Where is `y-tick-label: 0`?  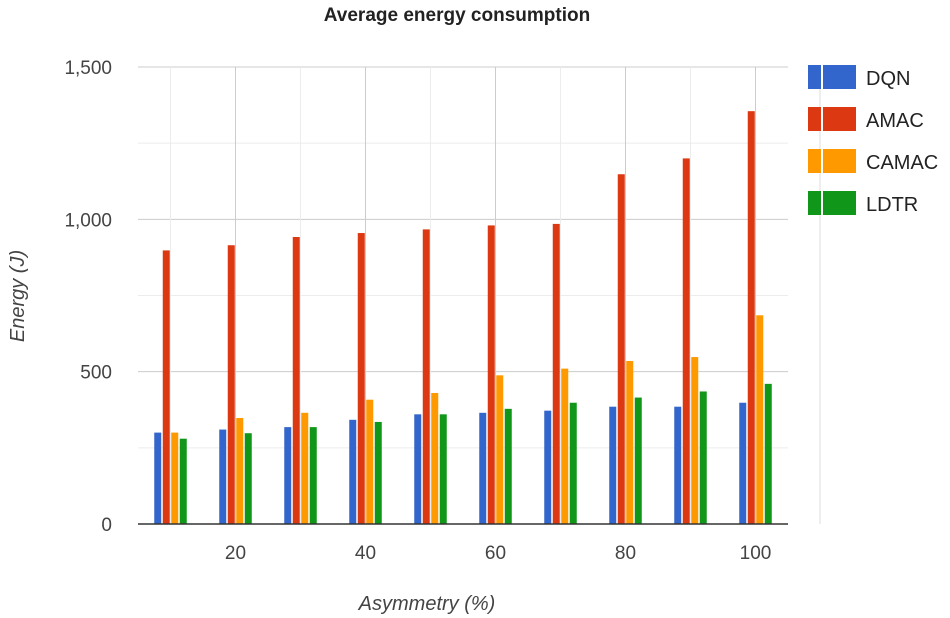
y-tick-label: 0 is located at coordinates (106, 525).